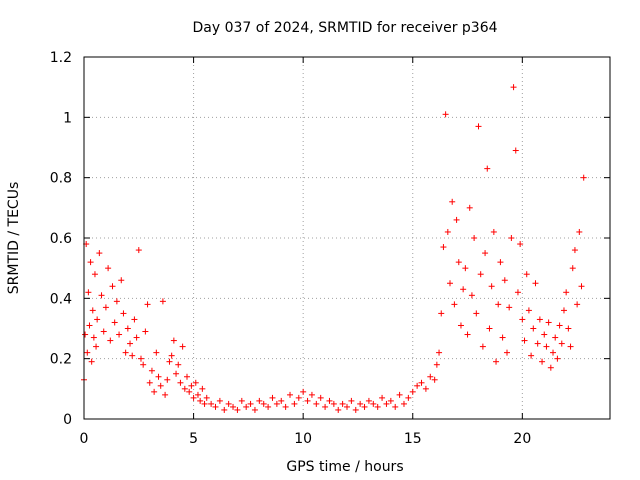 The height and width of the screenshot is (480, 640). Describe the element at coordinates (193, 439) in the screenshot. I see `x-tick-label: 5` at that location.